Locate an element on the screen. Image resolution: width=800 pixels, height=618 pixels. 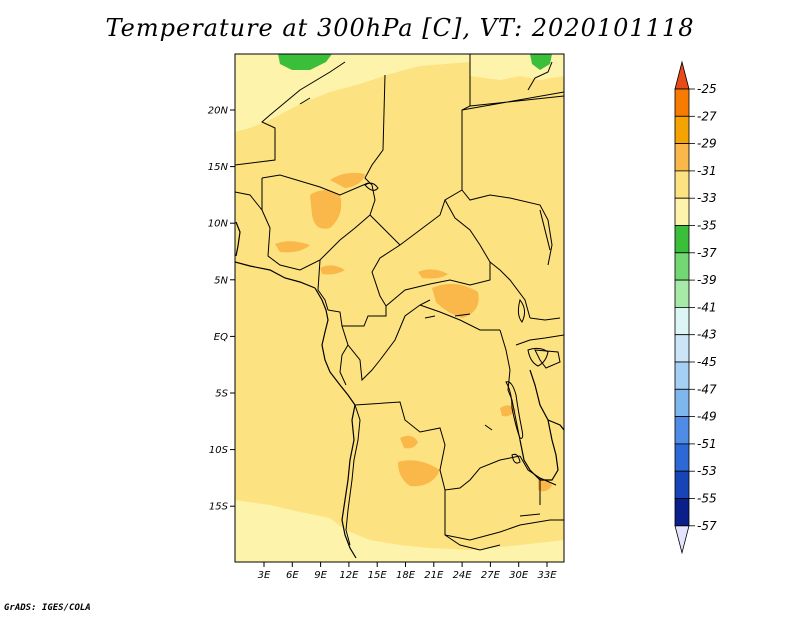
colorbar-label: -35 is located at coordinates (707, 226).